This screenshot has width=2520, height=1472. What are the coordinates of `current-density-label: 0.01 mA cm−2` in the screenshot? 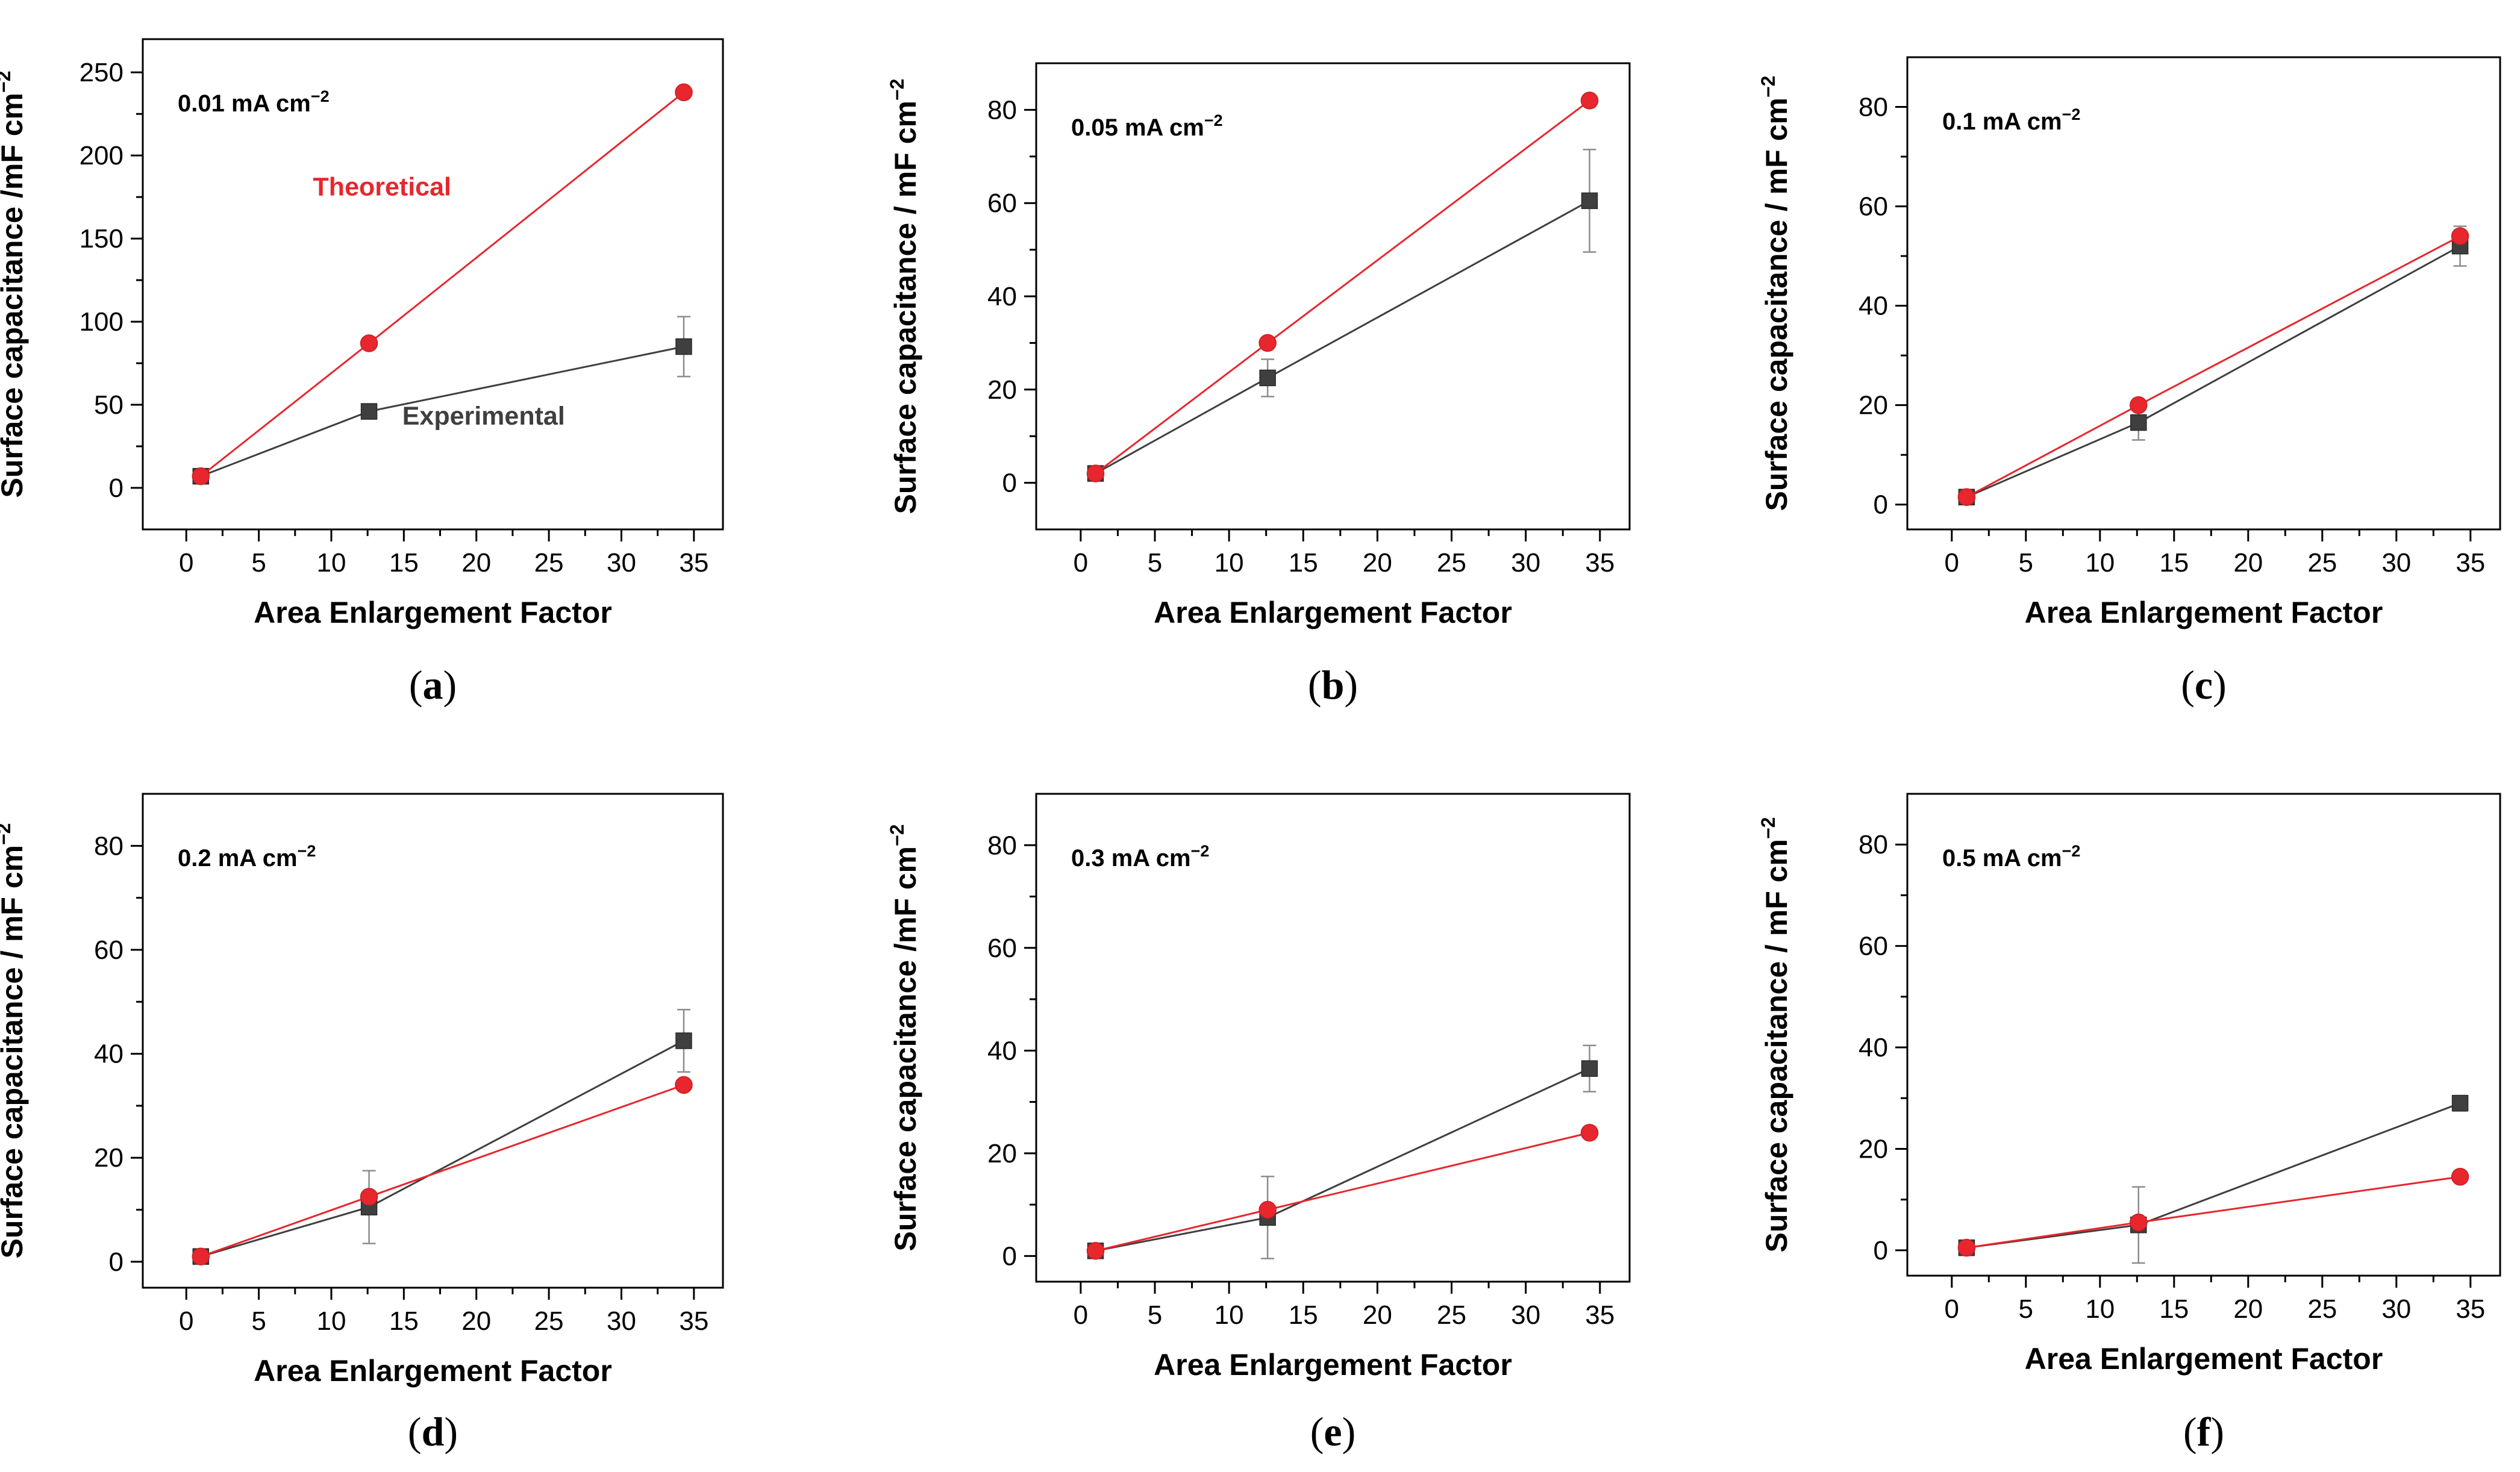 It's located at (254, 102).